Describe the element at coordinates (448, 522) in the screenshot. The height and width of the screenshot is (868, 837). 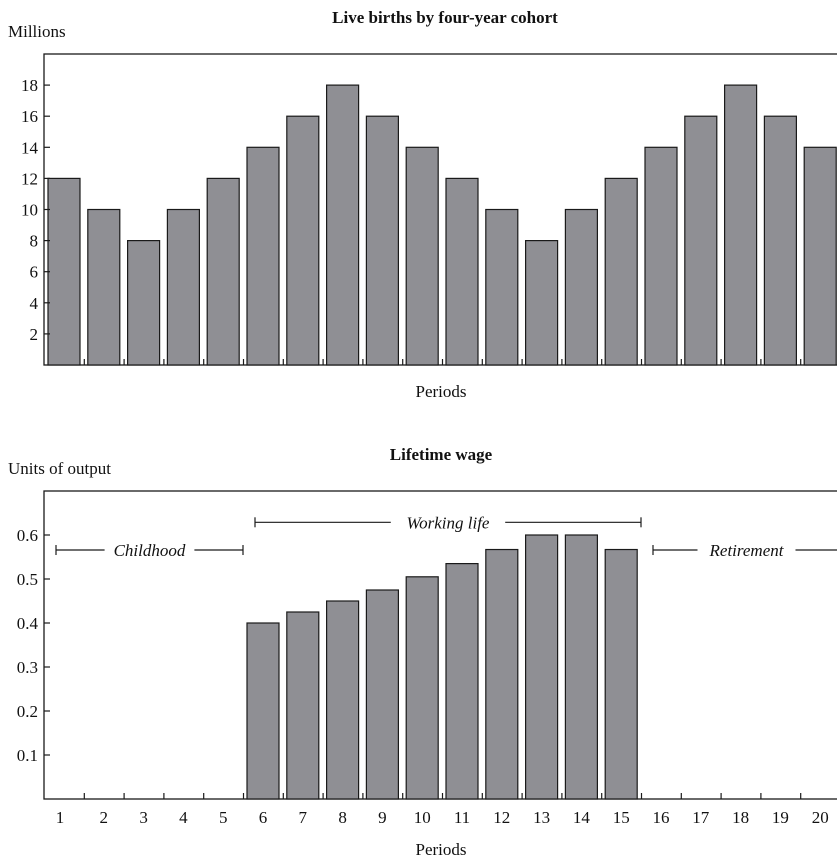
I see `annotation-label-working-life: Working life` at that location.